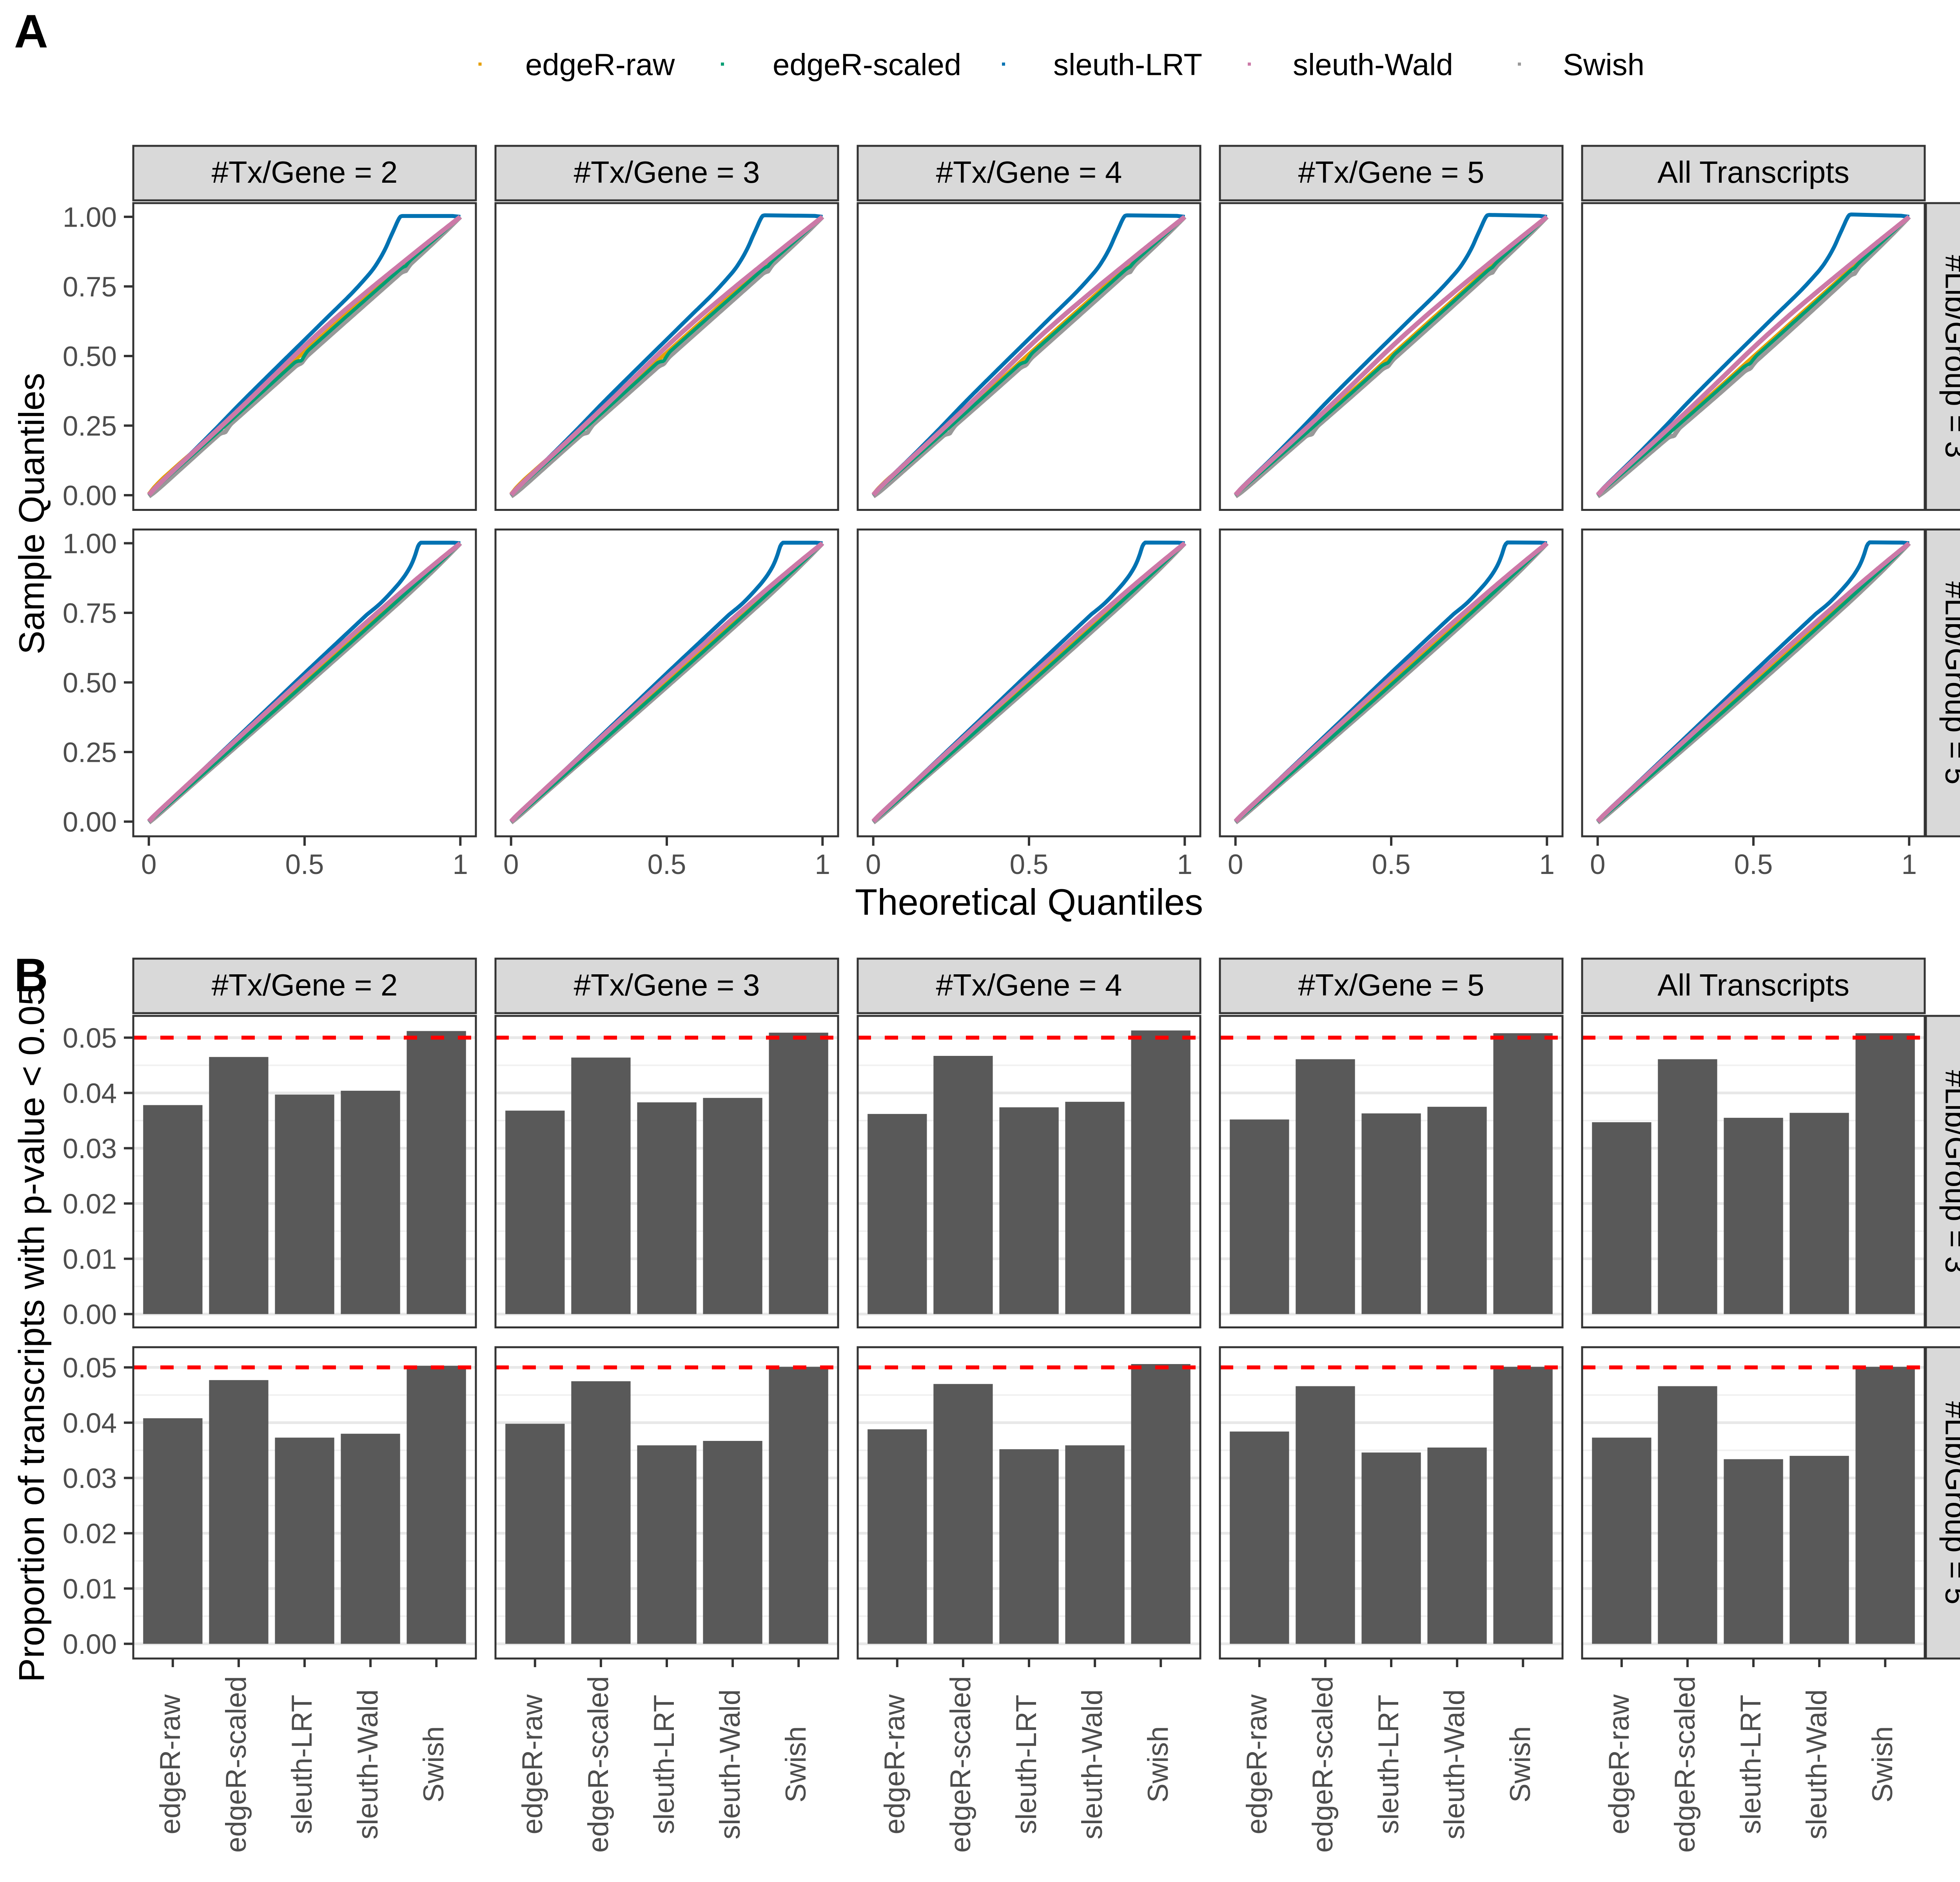 This screenshot has width=1960, height=1882. I want to click on svg-text: Theoretical Quantiles, so click(1029, 902).